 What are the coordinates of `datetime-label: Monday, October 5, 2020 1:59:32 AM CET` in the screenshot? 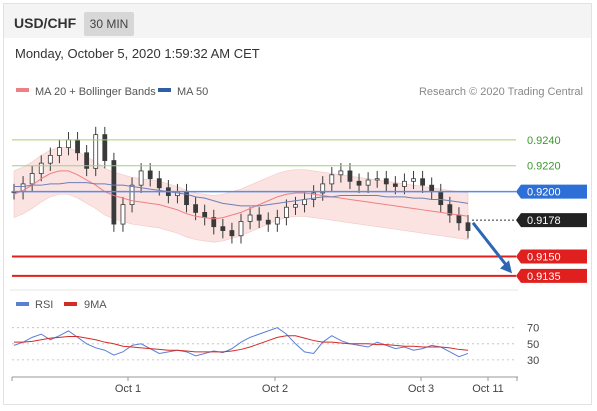 It's located at (137, 53).